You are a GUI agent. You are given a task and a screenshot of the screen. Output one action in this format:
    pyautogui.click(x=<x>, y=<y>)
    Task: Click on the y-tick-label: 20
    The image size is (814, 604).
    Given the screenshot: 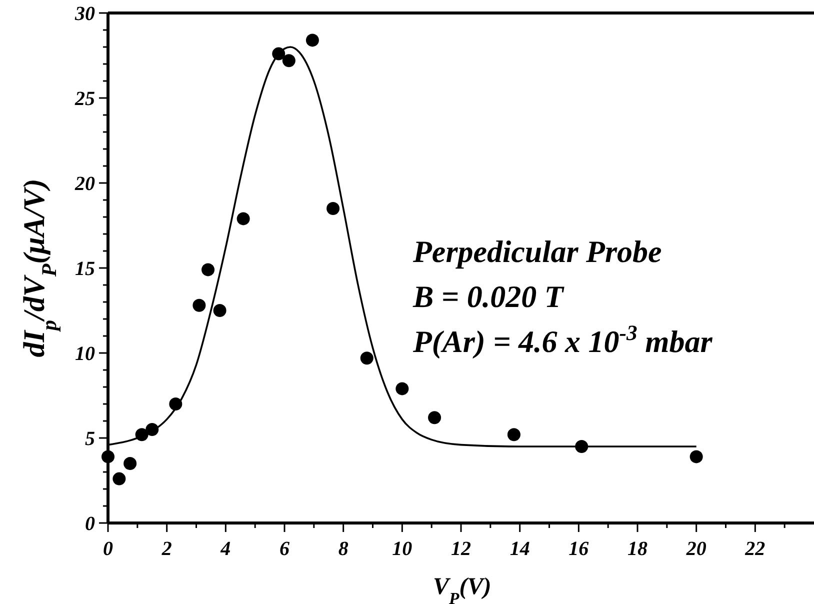 What is the action you would take?
    pyautogui.click(x=84, y=184)
    